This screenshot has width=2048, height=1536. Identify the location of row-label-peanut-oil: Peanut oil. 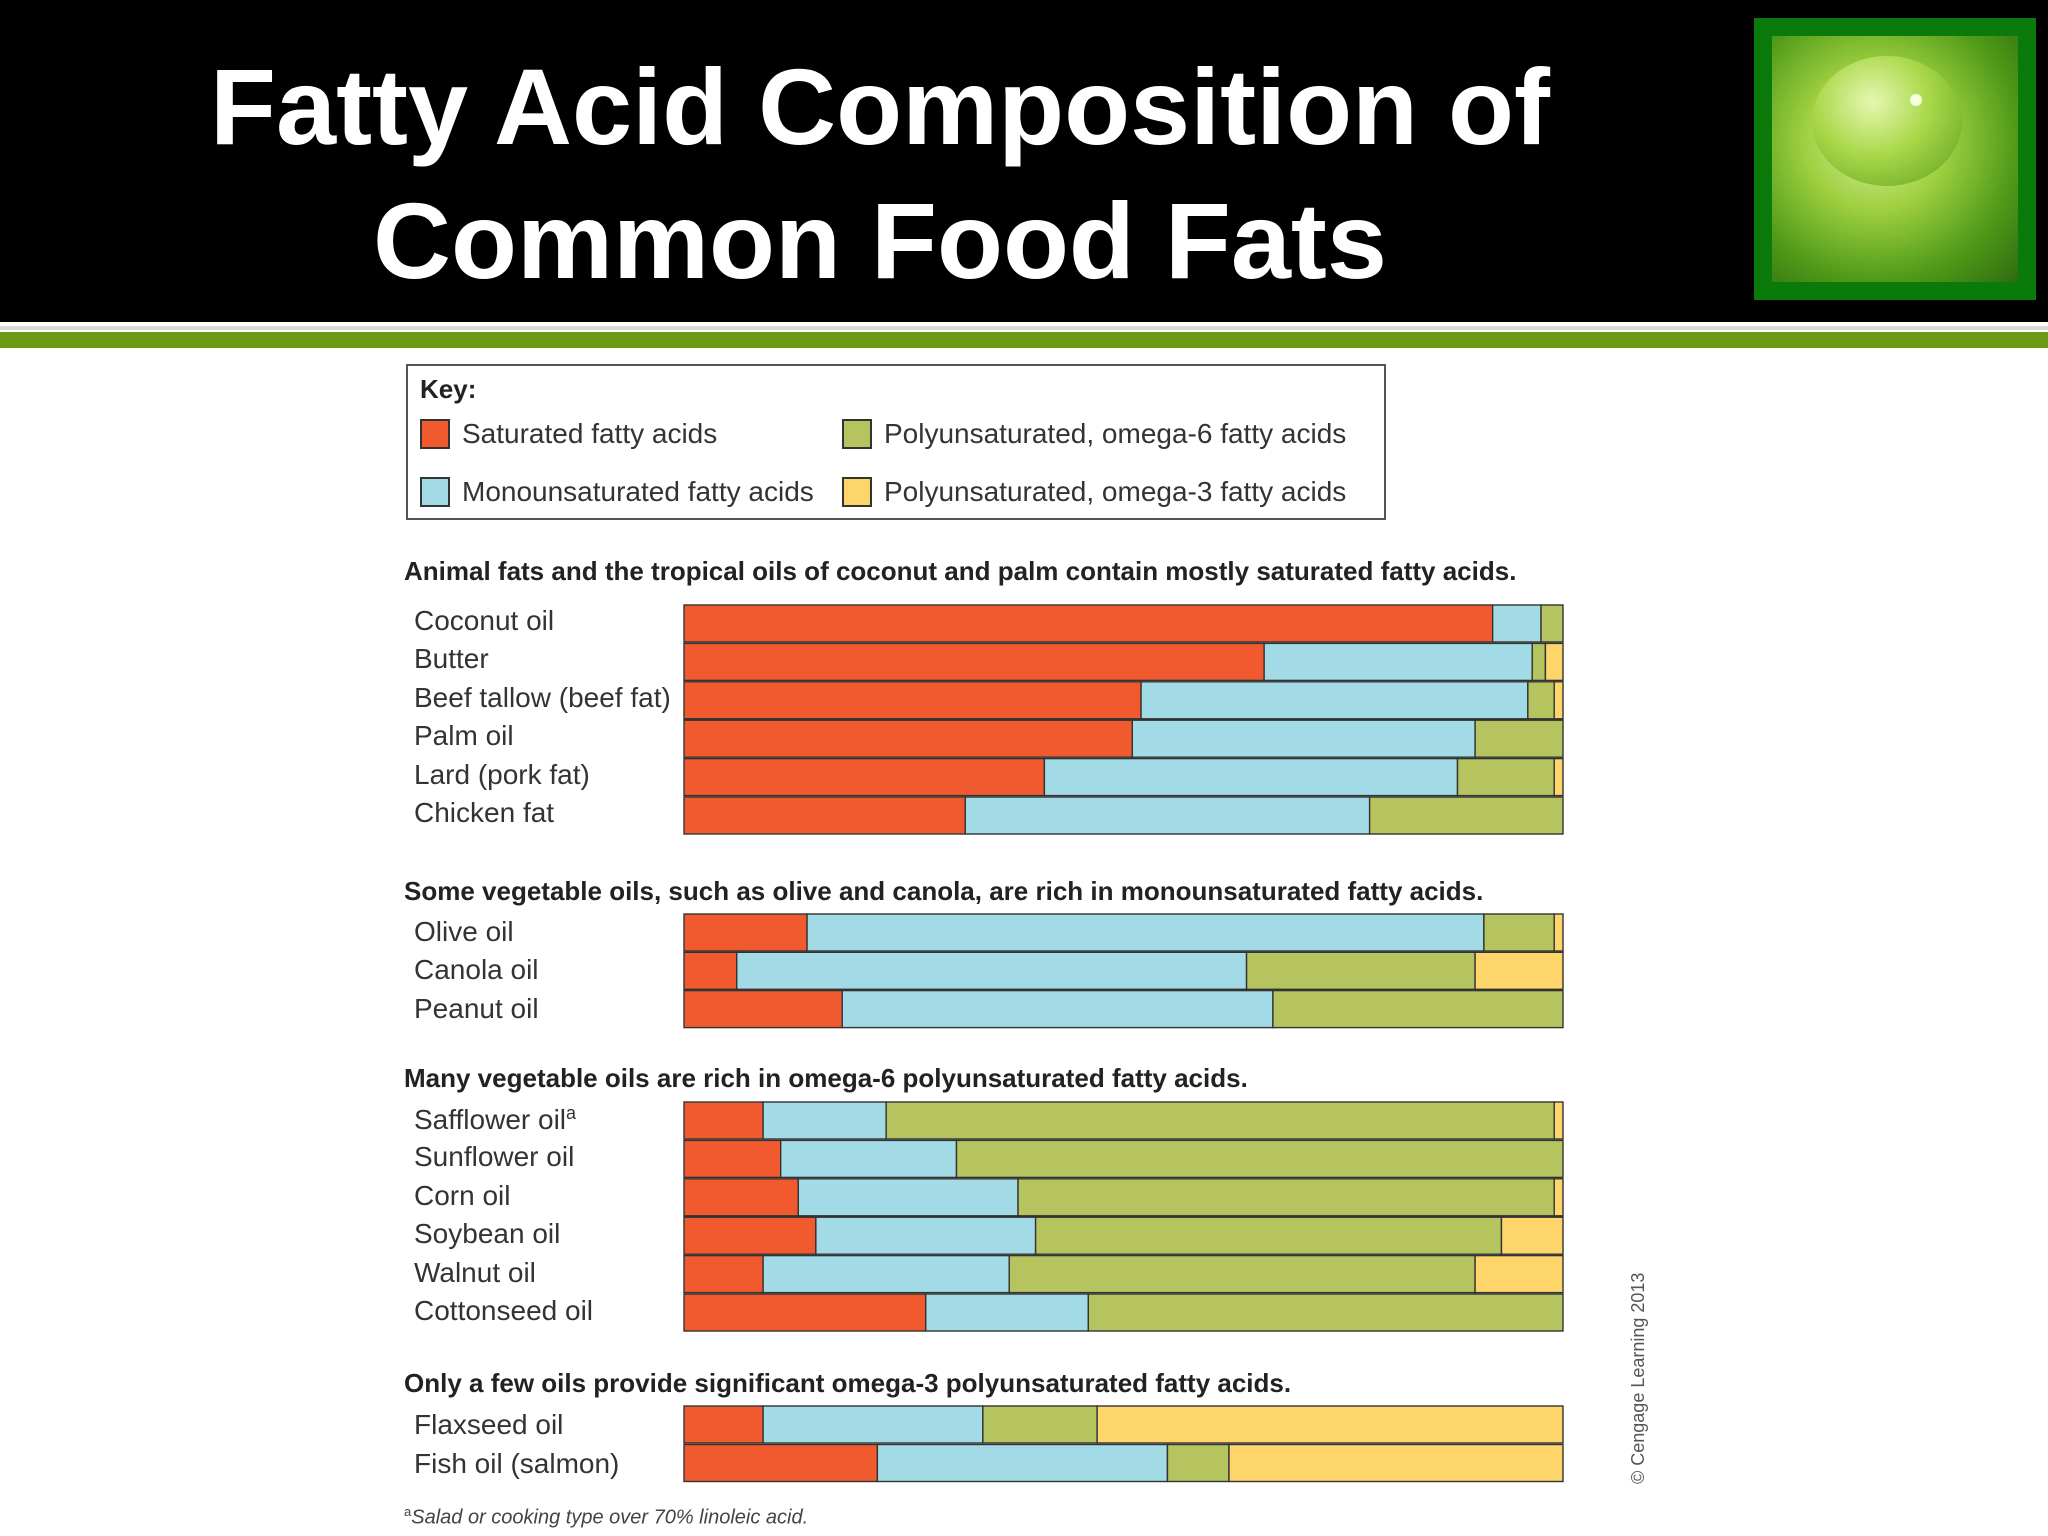
(476, 1008).